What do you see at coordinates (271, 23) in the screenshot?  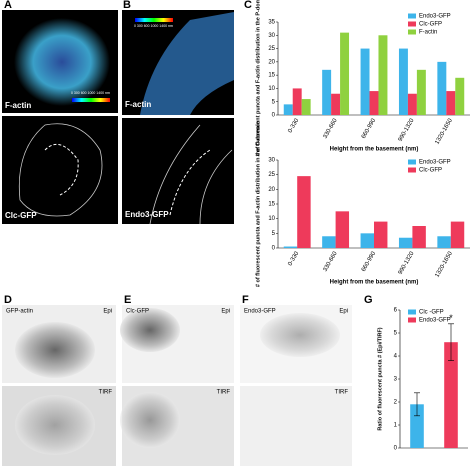 I see `y-tick-label: 35` at bounding box center [271, 23].